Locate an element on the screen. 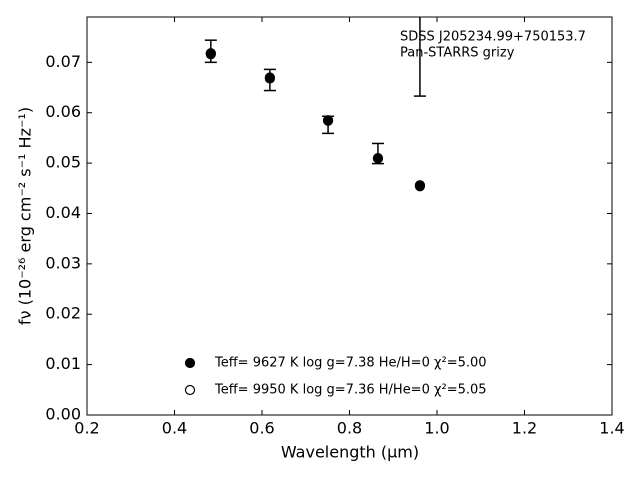  legend-label: Teff= 9950 K log g=7.36 H/He=0 χ²=5.05 is located at coordinates (350, 390).